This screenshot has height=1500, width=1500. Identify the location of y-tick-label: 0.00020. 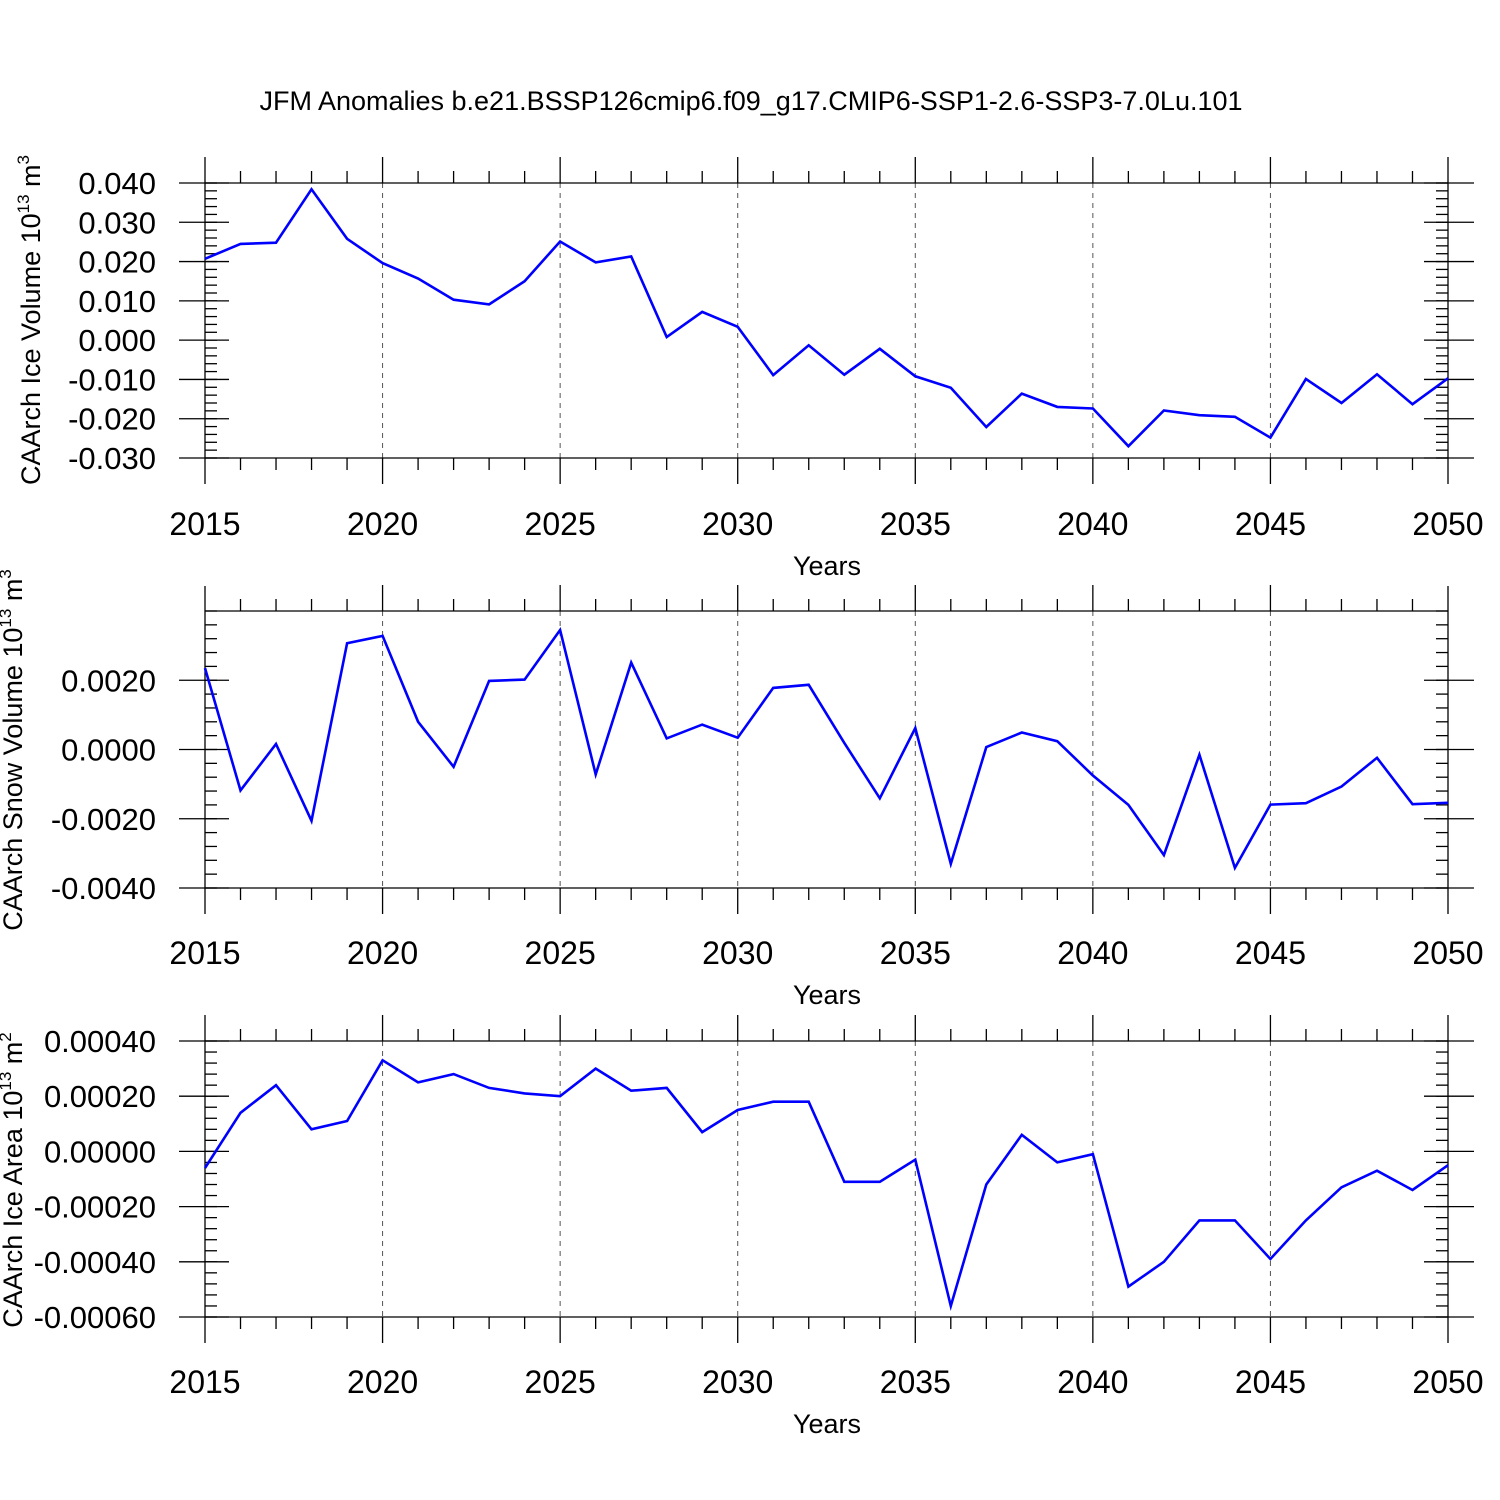
(100, 1096).